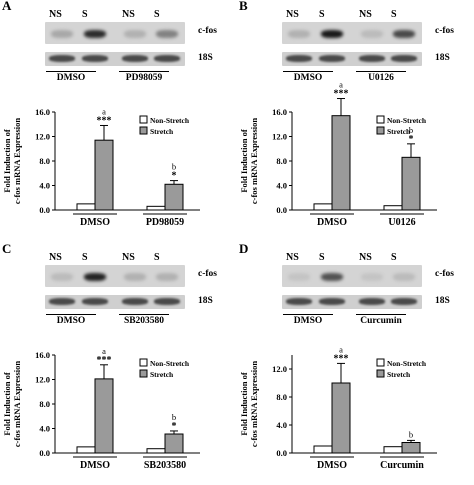 This screenshot has height=485, width=474. I want to click on category-label: PD98059, so click(165, 222).